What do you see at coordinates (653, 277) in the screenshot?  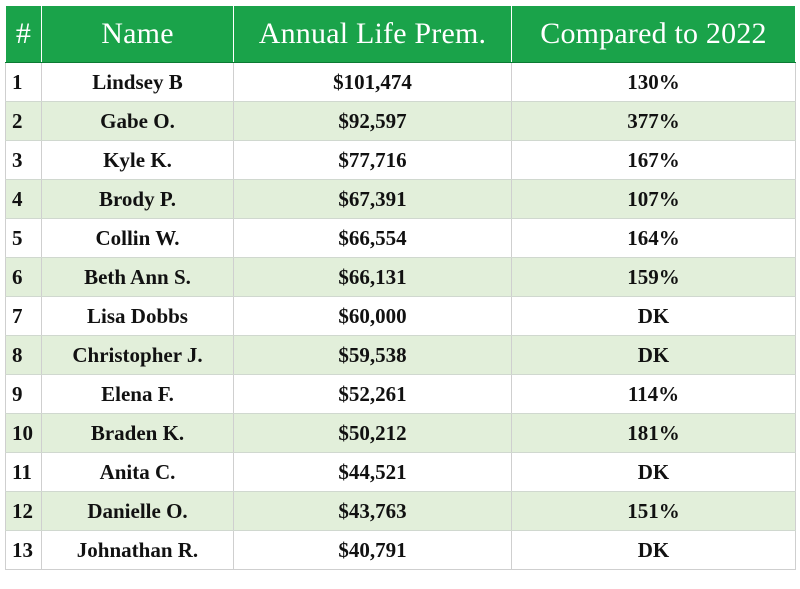 I see `compared-cell: 159%` at bounding box center [653, 277].